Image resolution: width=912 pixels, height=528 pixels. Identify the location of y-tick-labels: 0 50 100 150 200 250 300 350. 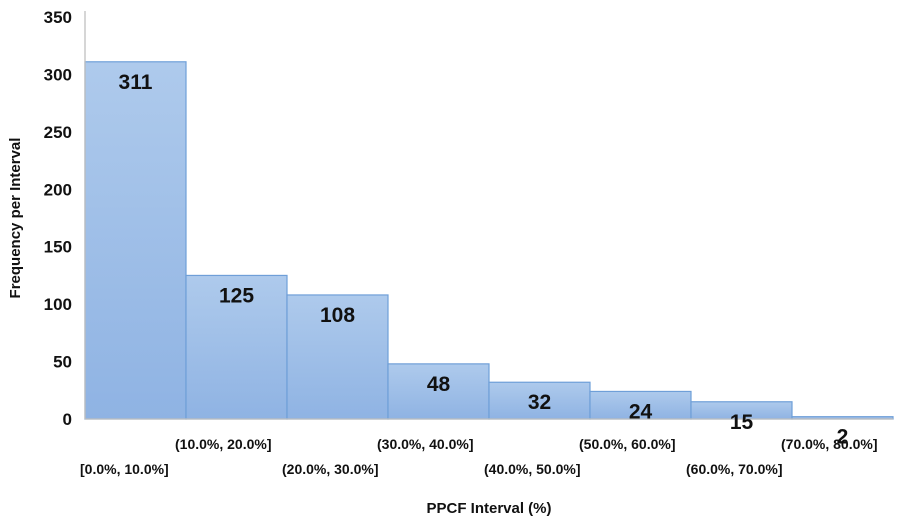
(58, 218).